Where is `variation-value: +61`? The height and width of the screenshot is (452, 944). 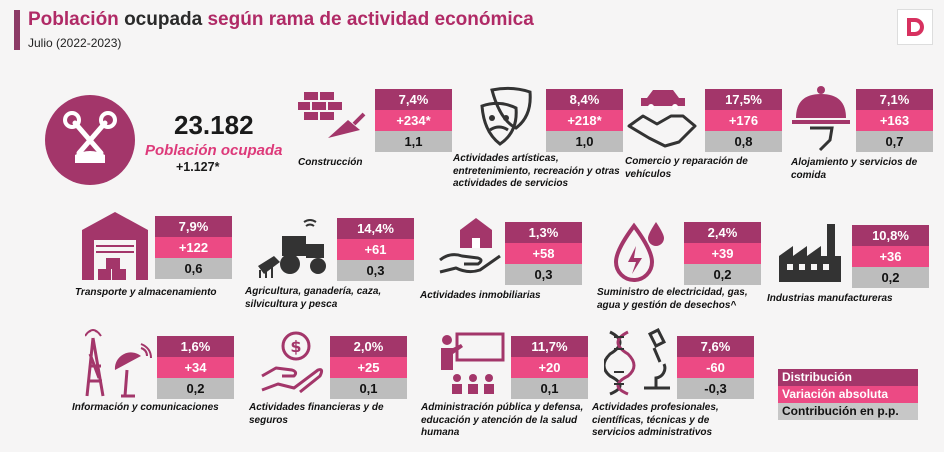
variation-value: +61 is located at coordinates (375, 249).